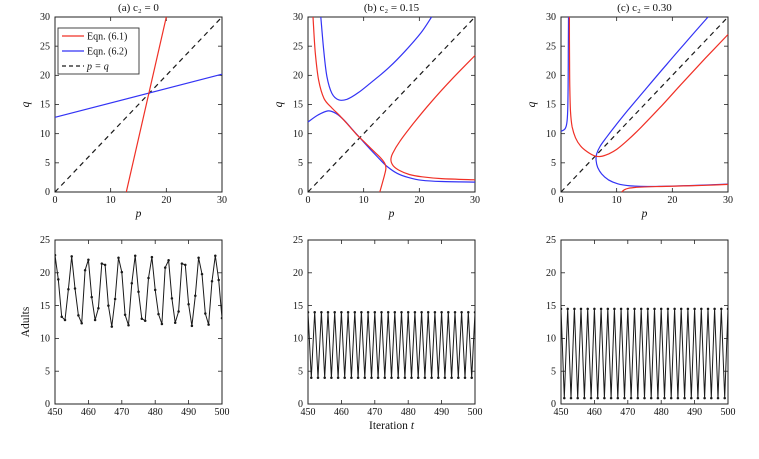 This screenshot has height=459, width=759. I want to click on svg-text: (a) c₂ = 0, so click(138, 8).